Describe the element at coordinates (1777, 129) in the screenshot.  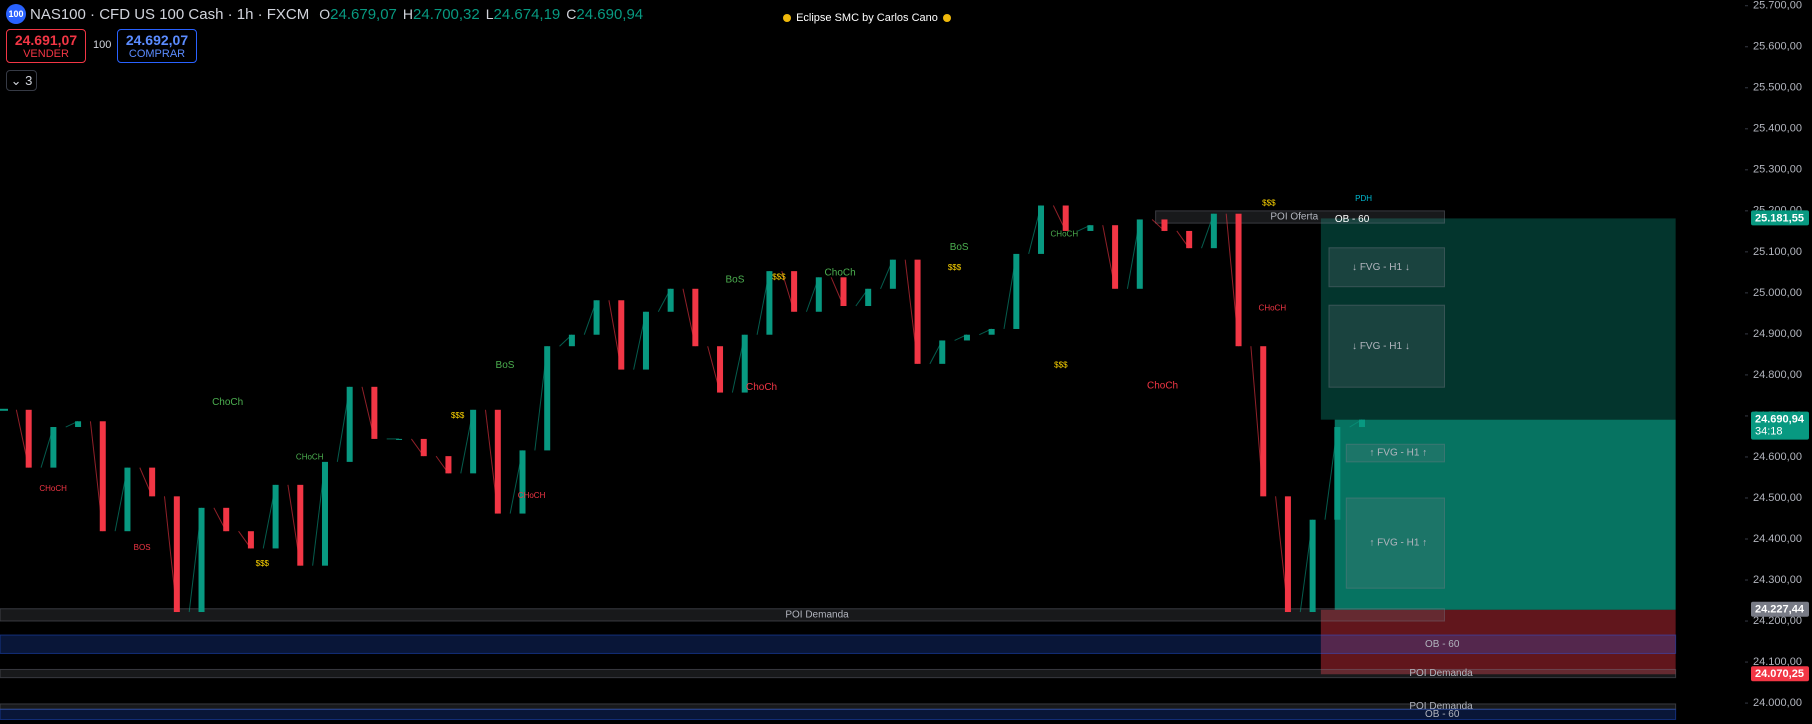
I see `y-tick-label: 25.400,00` at that location.